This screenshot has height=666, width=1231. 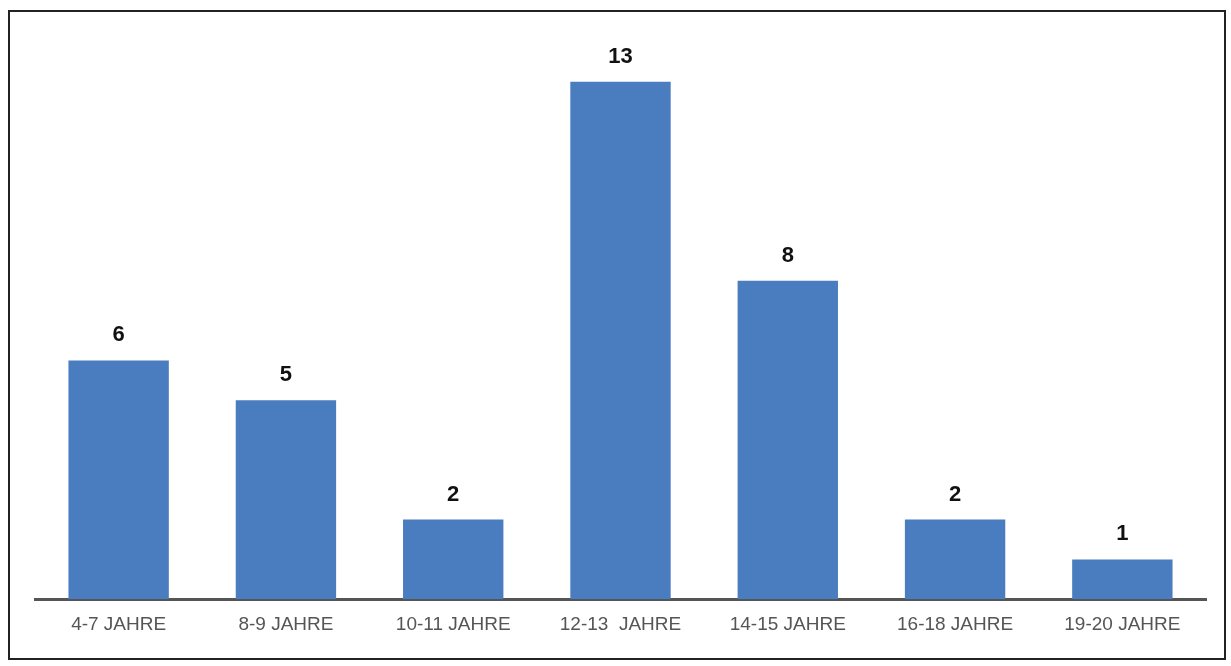 What do you see at coordinates (119, 623) in the screenshot?
I see `x-tick-label: 4-7 JAHRE` at bounding box center [119, 623].